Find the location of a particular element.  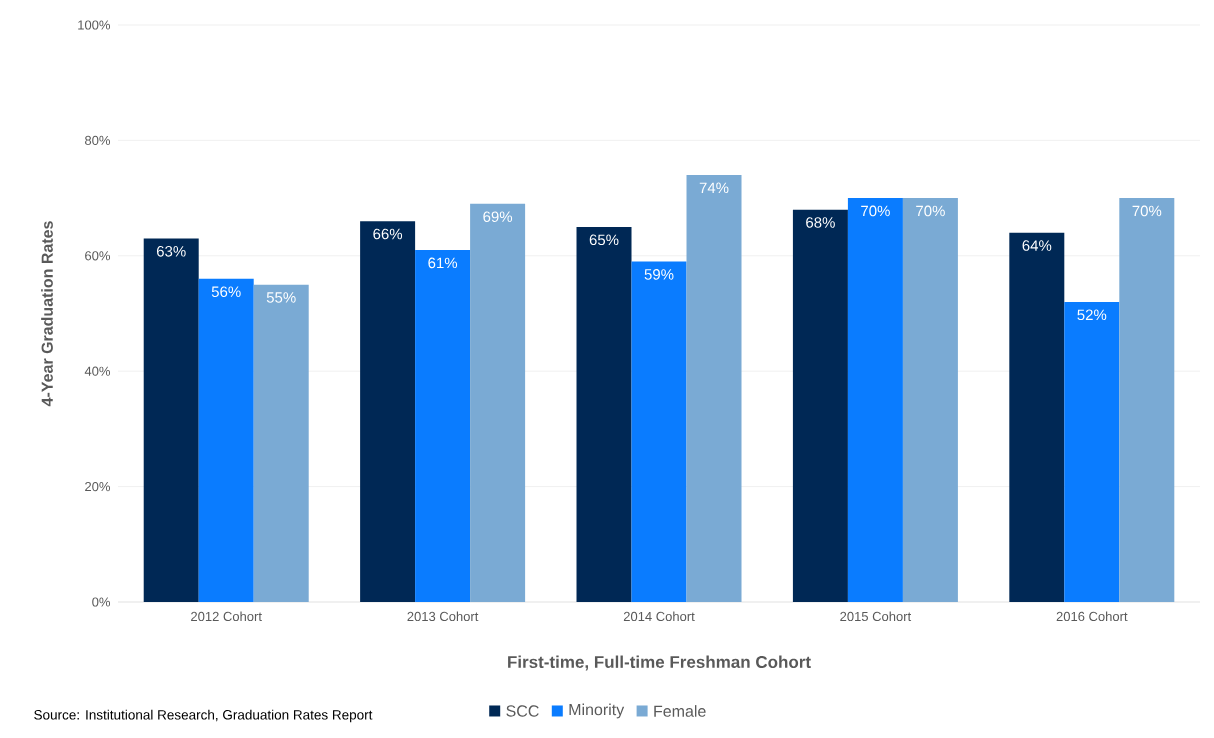

x-tick-label: 2014 Cohort is located at coordinates (659, 616).